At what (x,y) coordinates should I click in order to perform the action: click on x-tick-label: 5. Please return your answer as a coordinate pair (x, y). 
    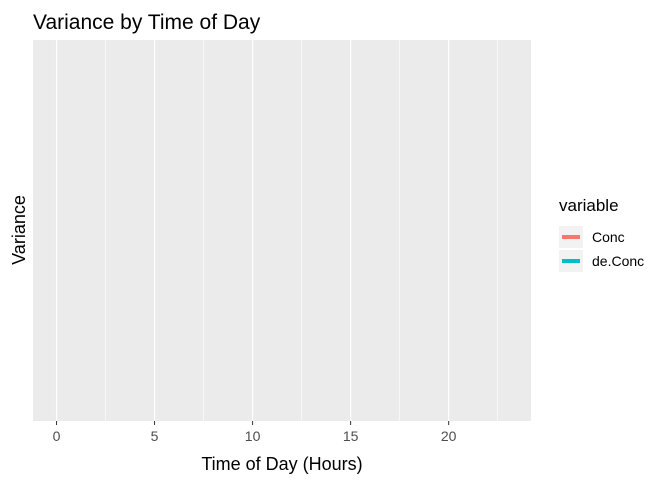
    Looking at the image, I should click on (155, 436).